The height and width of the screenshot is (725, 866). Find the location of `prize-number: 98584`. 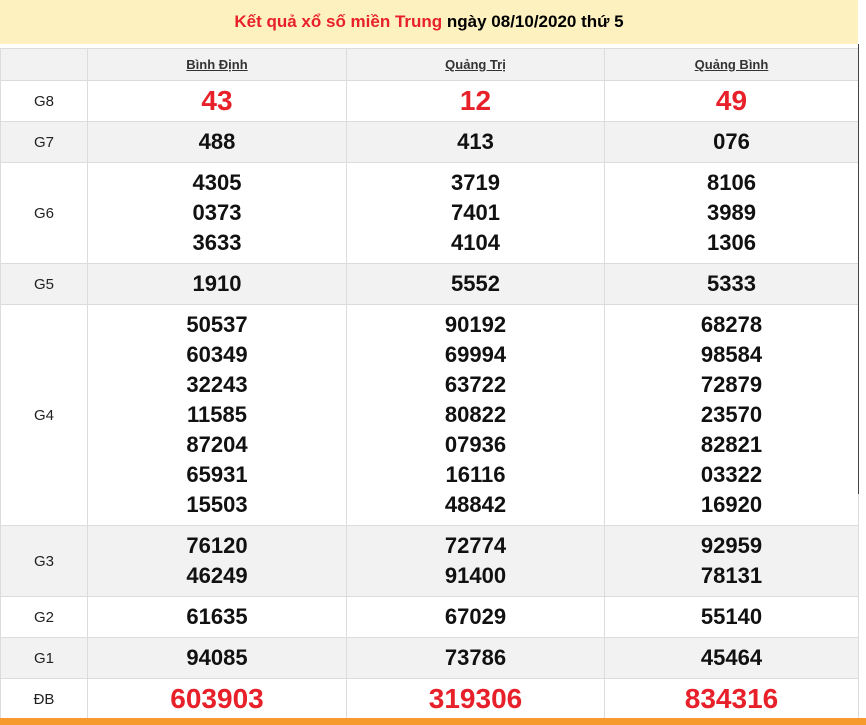

prize-number: 98584 is located at coordinates (731, 354).